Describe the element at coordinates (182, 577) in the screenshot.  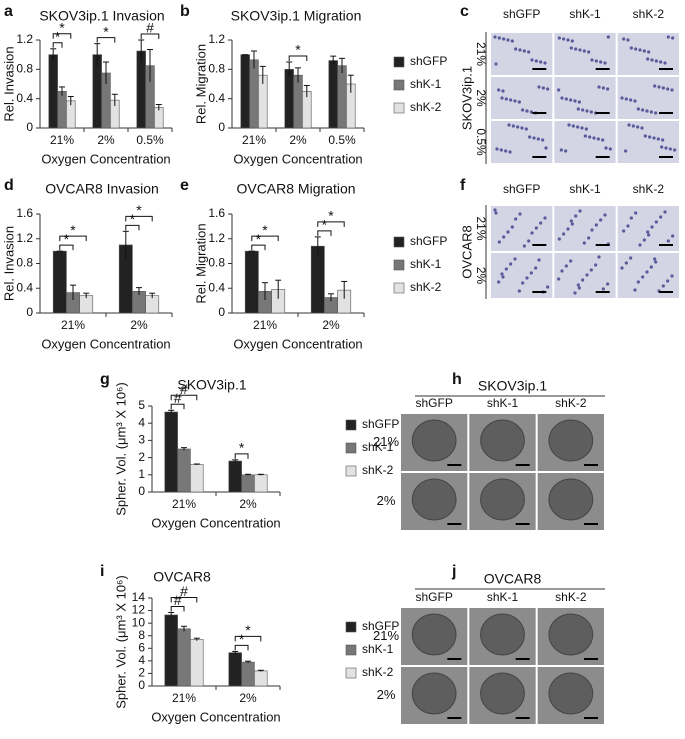
I see `chart-title: OVCAR8` at that location.